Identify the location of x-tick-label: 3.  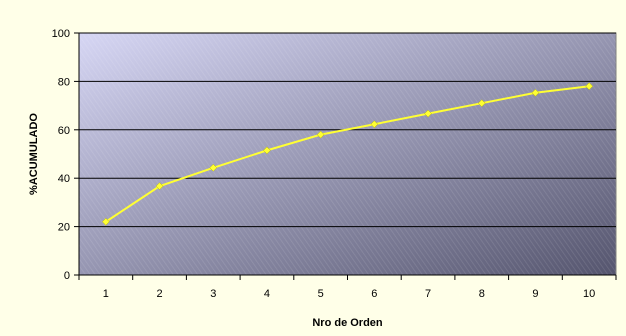
(213, 294).